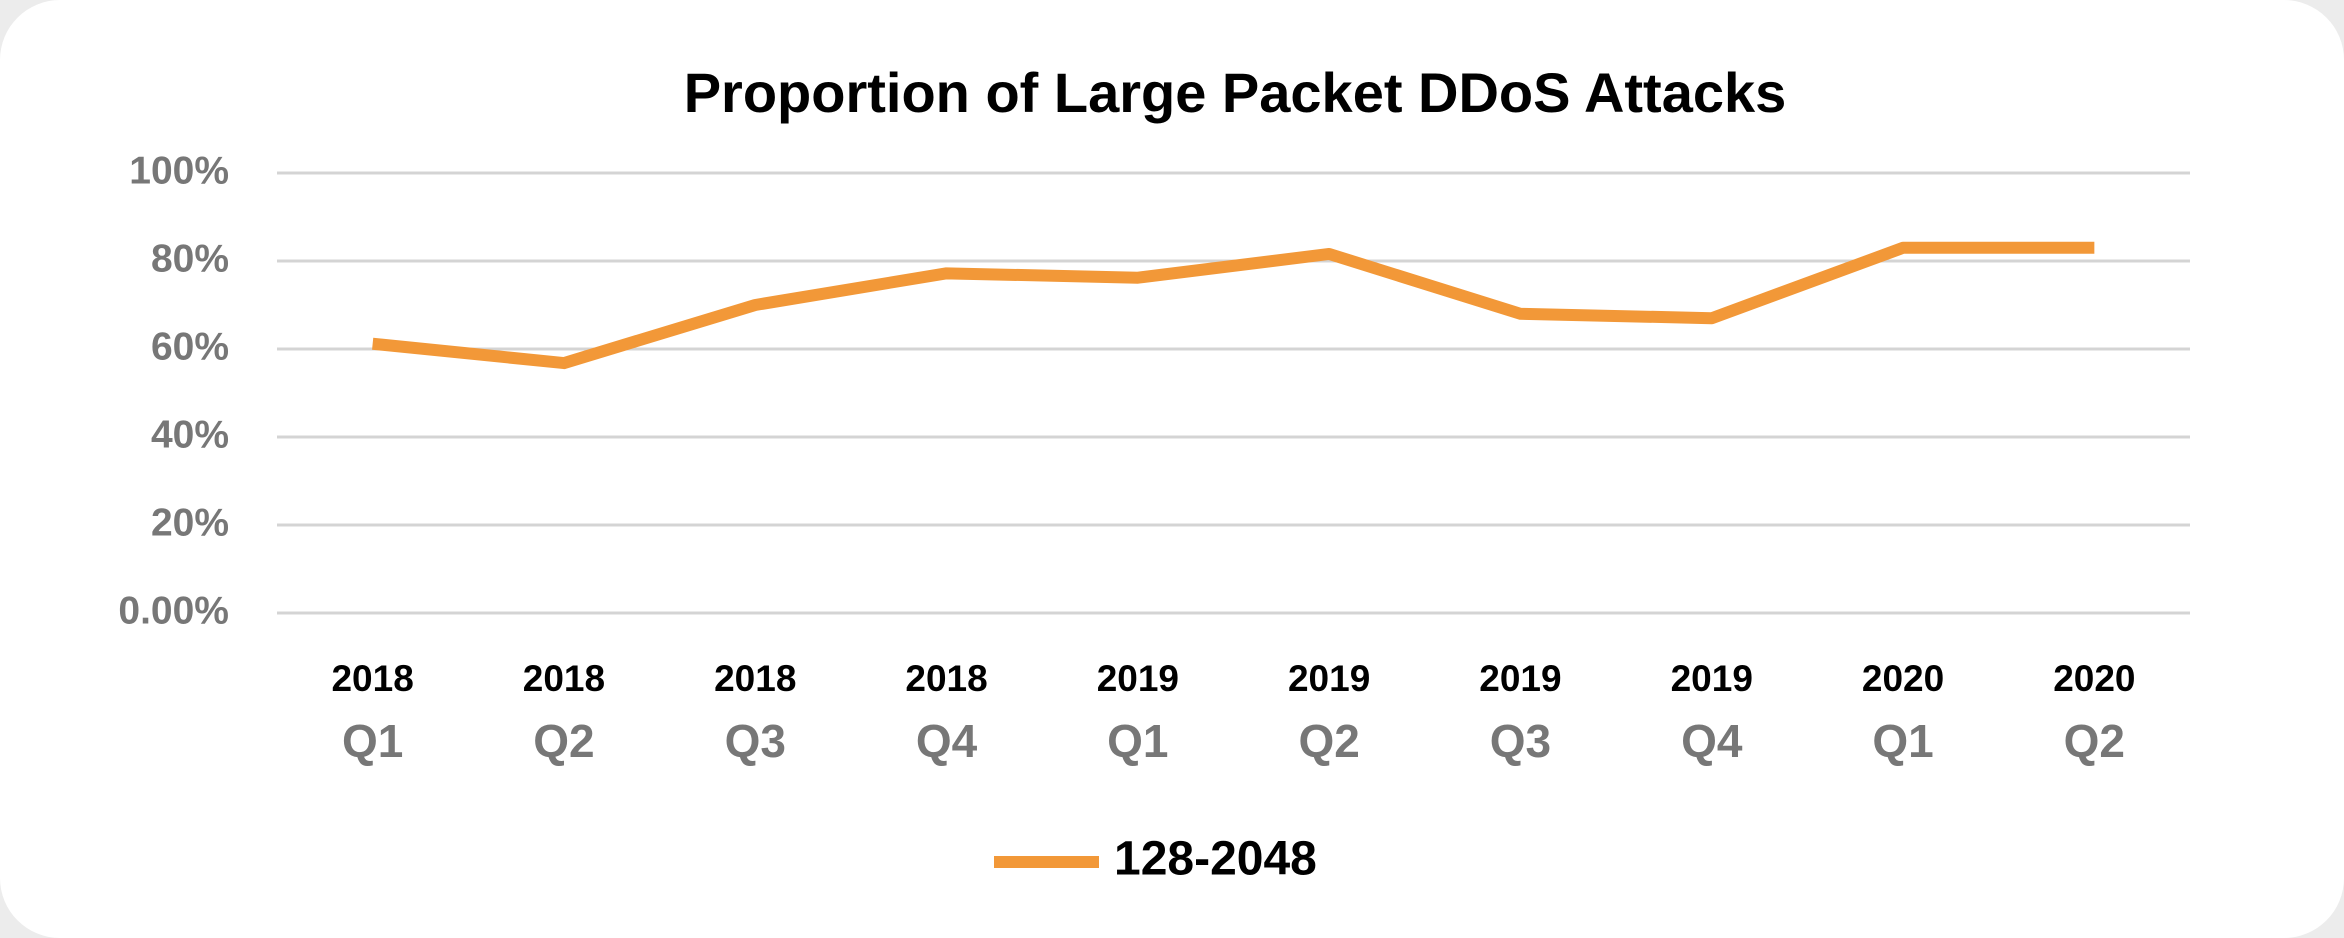  I want to click on chart-title: Proportion of Large Packet DDoS Attacks, so click(1235, 92).